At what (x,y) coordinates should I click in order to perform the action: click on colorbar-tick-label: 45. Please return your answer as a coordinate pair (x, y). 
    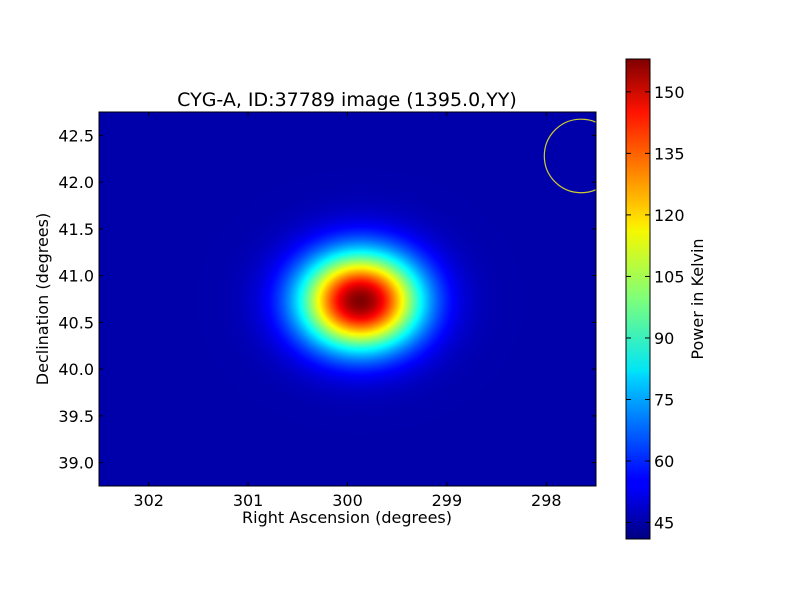
    Looking at the image, I should click on (664, 523).